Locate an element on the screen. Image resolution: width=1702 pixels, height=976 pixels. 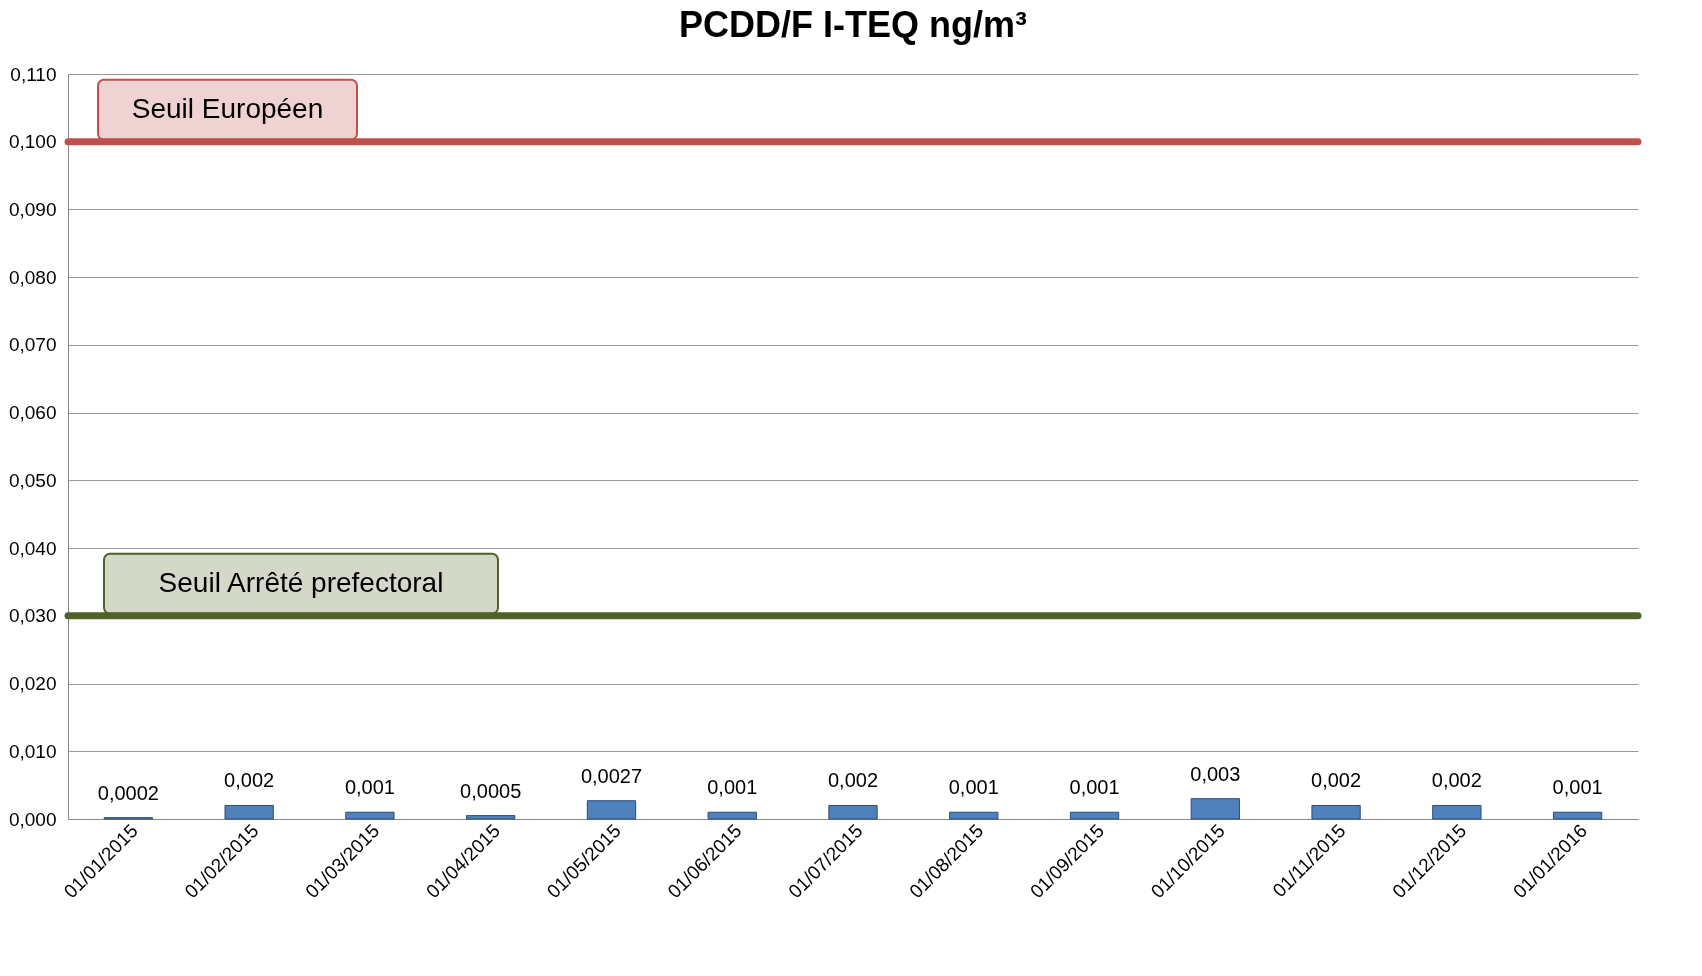
y-tick-label: 0,010 is located at coordinates (32, 751).